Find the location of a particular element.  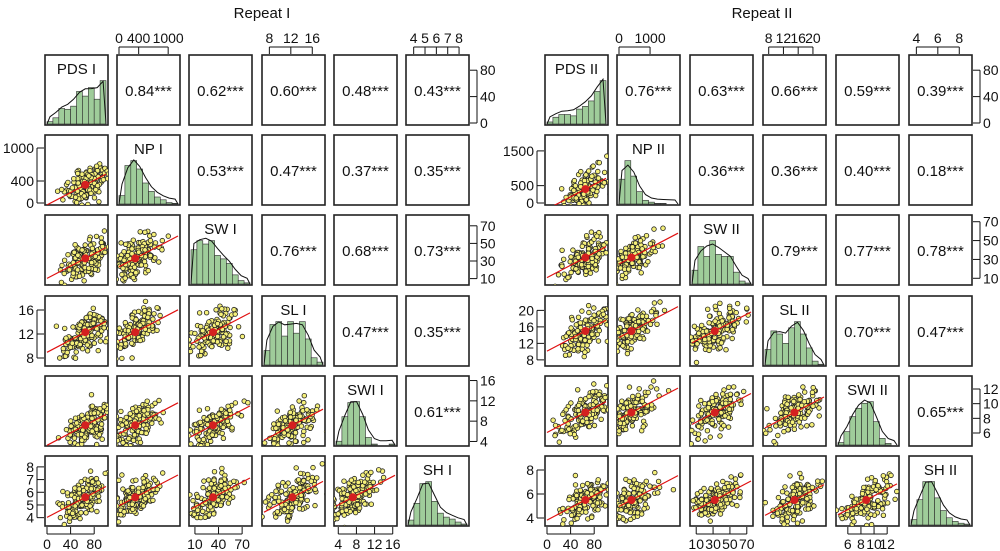

panel-r1-c2: 0.53*** is located at coordinates (220, 170).